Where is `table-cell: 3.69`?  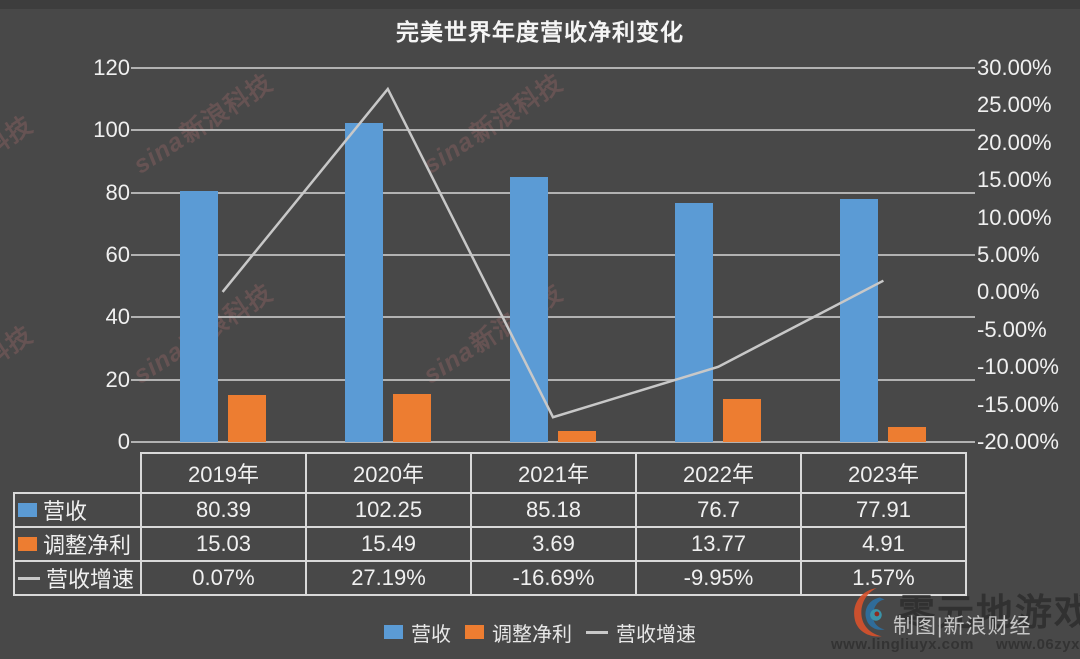 table-cell: 3.69 is located at coordinates (553, 544).